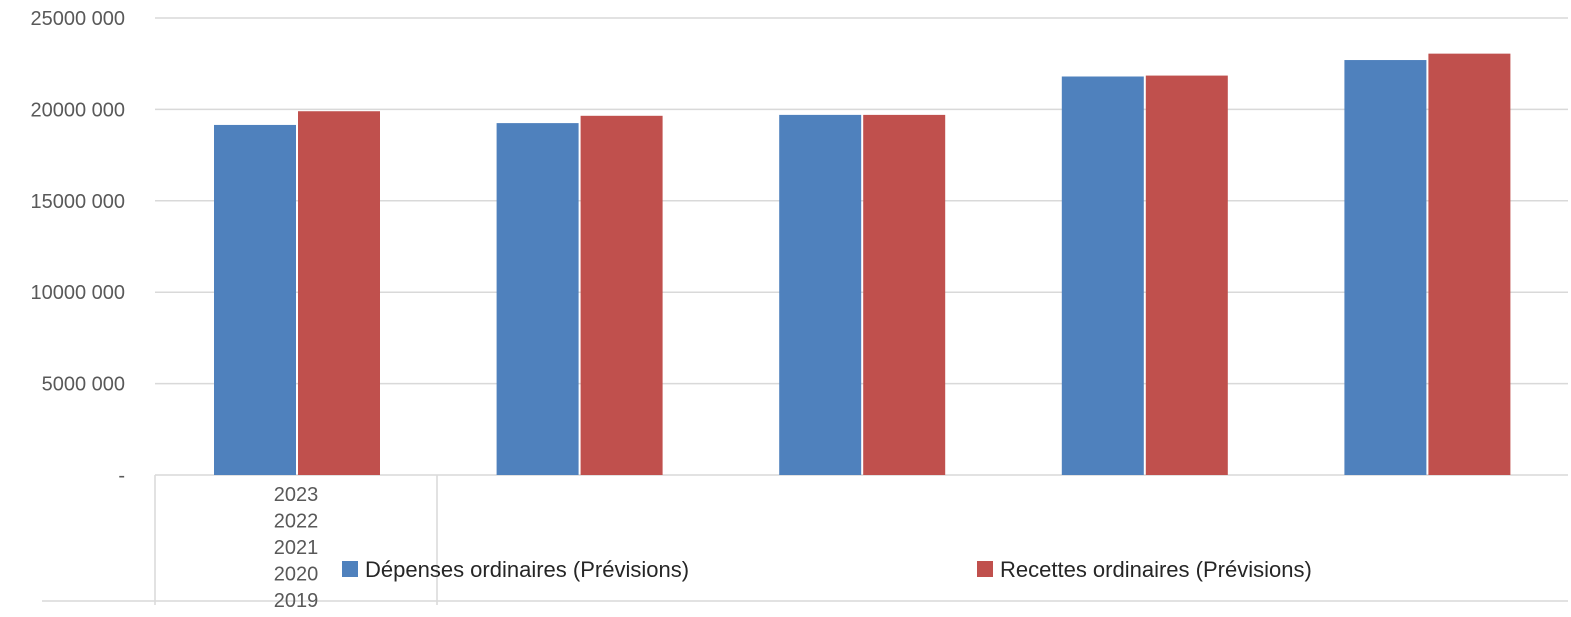 This screenshot has width=1571, height=617. I want to click on category-label: 2022, so click(296, 522).